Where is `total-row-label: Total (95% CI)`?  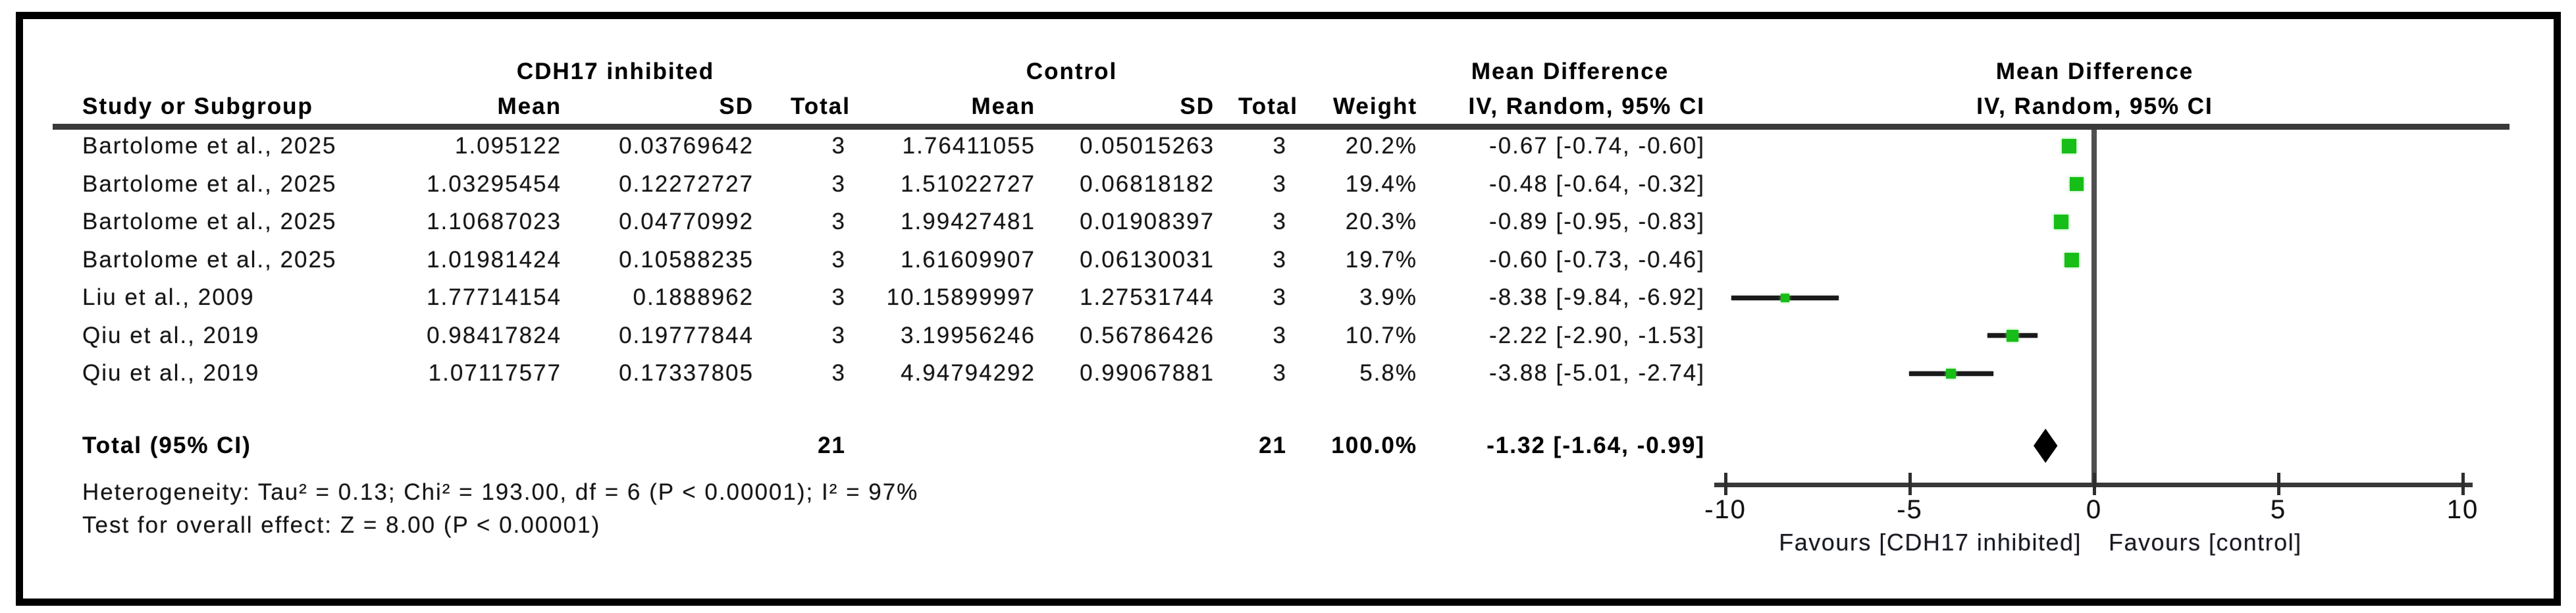
total-row-label: Total (95% CI) is located at coordinates (166, 445).